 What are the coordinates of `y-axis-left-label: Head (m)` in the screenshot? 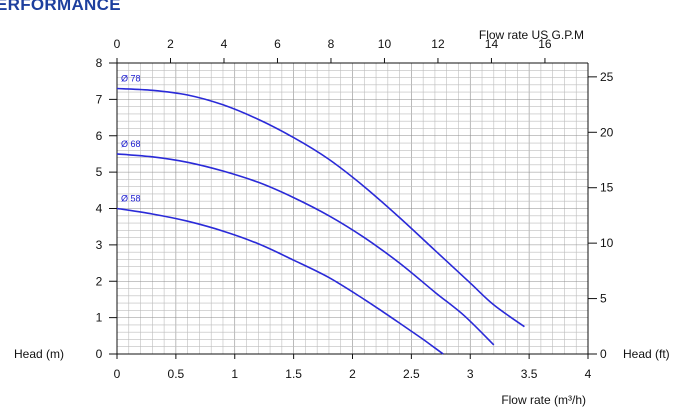 It's located at (39, 354).